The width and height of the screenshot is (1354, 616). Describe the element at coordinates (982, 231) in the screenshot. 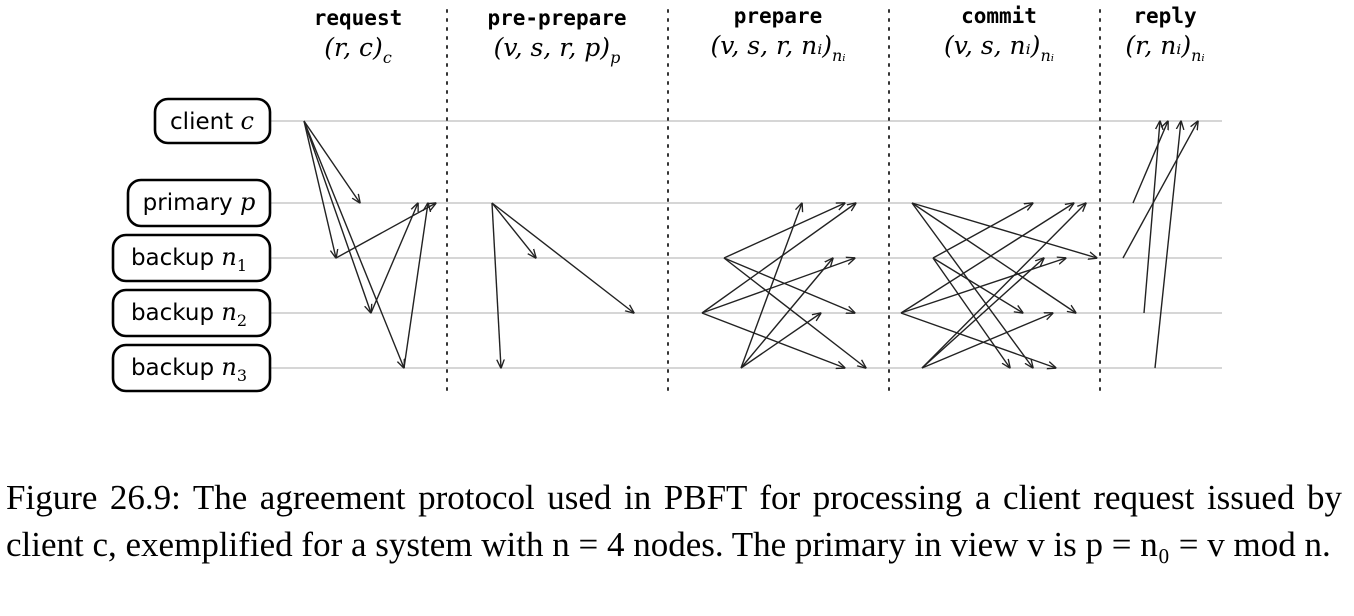

I see `commit-arrow-b1-to-primary` at that location.